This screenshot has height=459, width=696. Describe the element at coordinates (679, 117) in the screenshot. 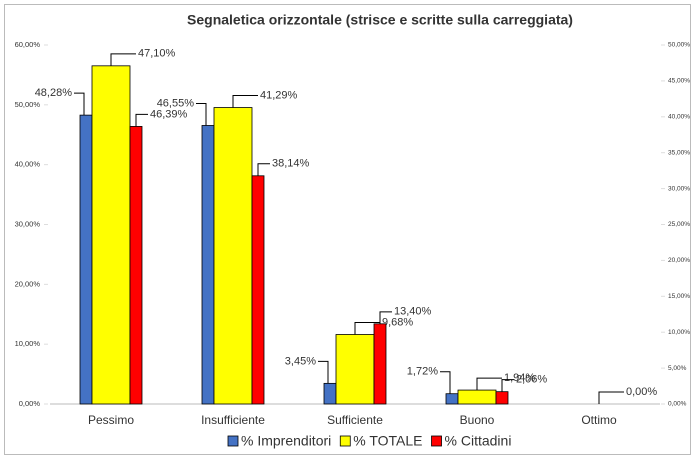

I see `y2-tick-label: 40,00%` at that location.